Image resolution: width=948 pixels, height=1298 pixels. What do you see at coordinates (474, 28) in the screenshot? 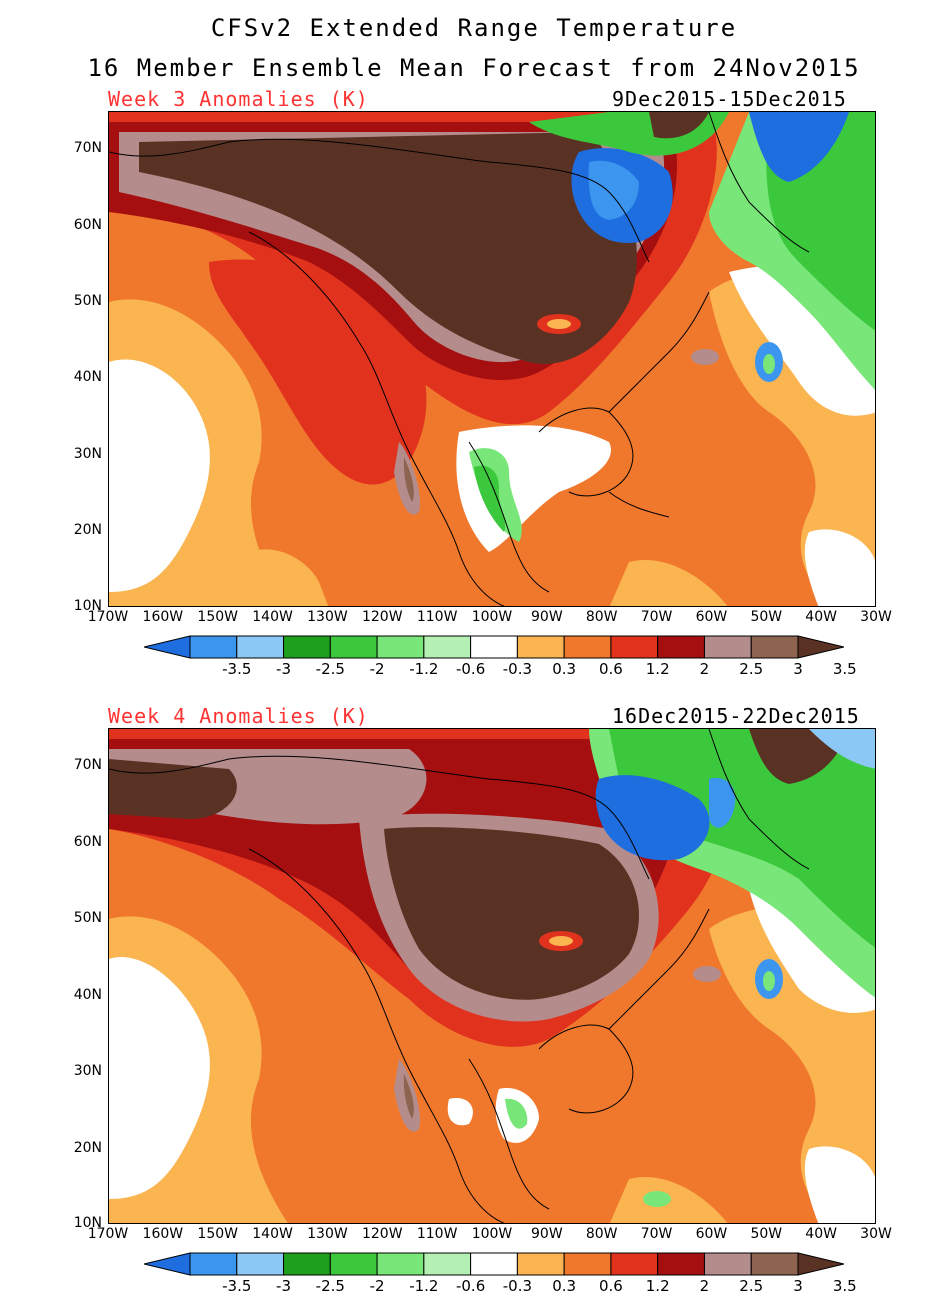
I see `title-line-1: CFSv2 Extended Range Temperature` at bounding box center [474, 28].